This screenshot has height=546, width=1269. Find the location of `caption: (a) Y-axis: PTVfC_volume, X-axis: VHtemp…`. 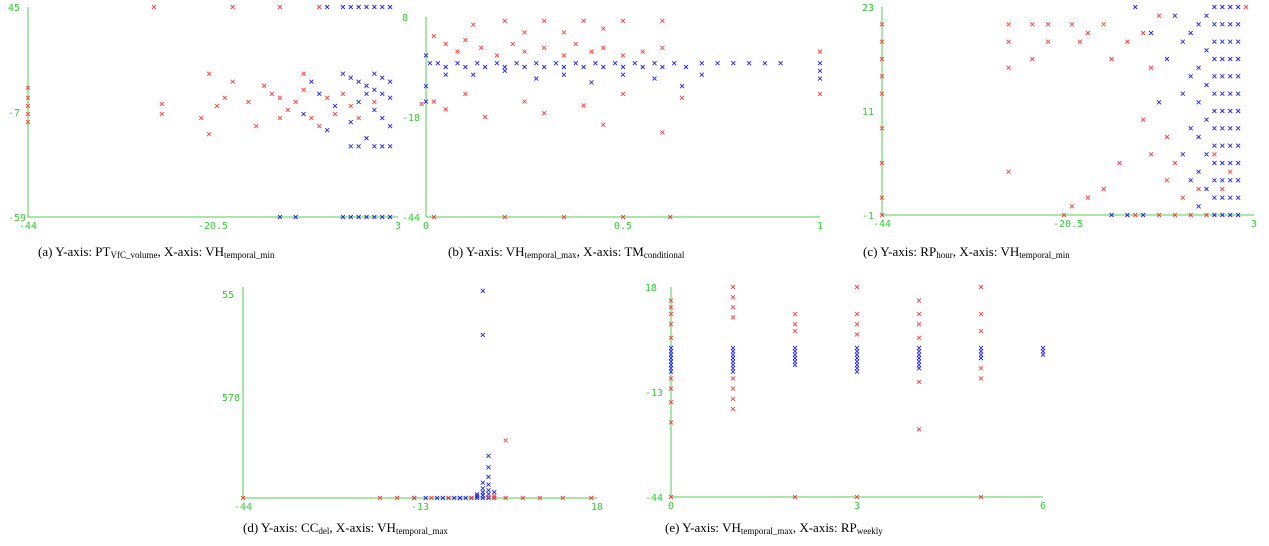

caption: (a) Y-axis: PTVfC_volume, X-axis: VHtemp… is located at coordinates (156, 252).